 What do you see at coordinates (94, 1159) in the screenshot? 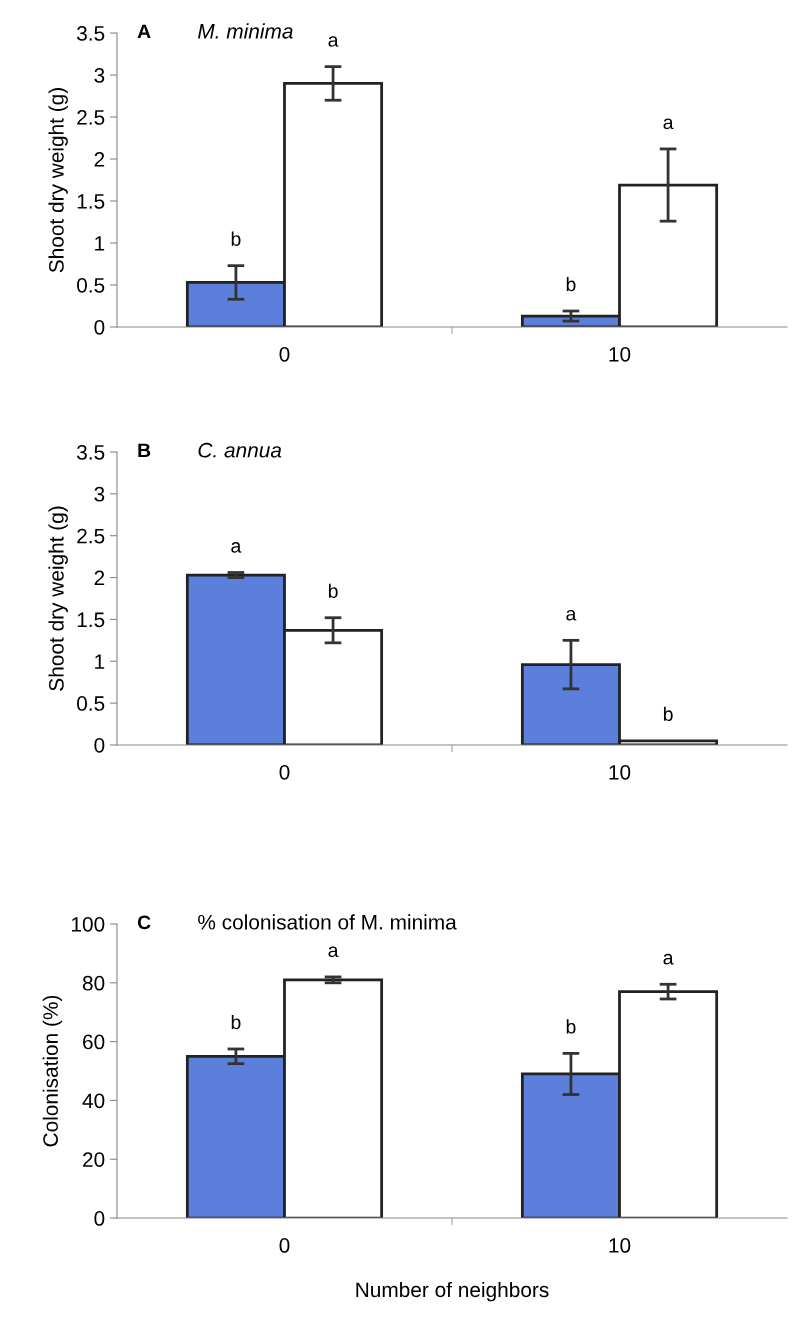
I see `y-tick-label: 20` at bounding box center [94, 1159].